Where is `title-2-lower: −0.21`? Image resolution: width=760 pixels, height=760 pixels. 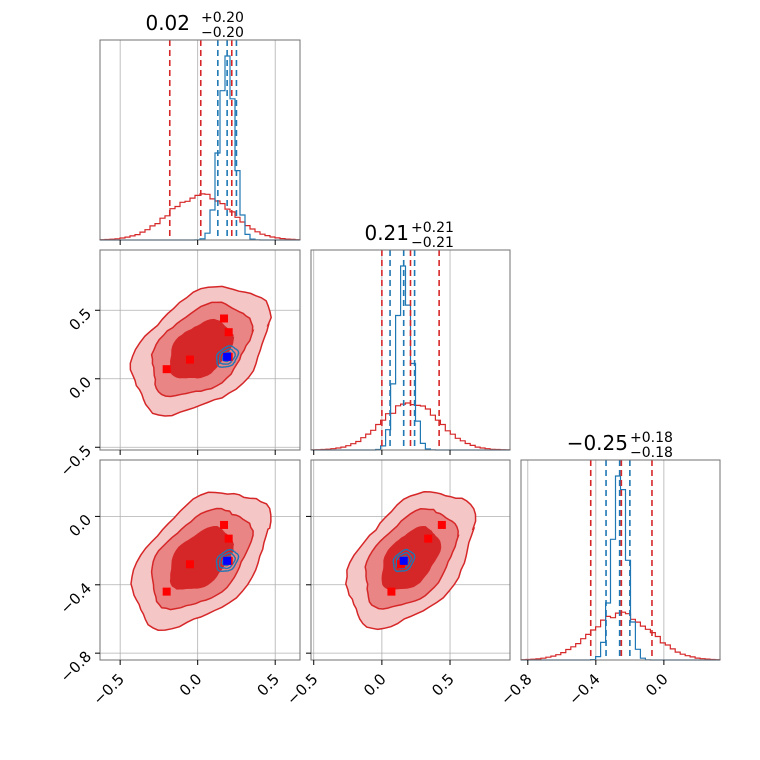 title-2-lower: −0.21 is located at coordinates (432, 243).